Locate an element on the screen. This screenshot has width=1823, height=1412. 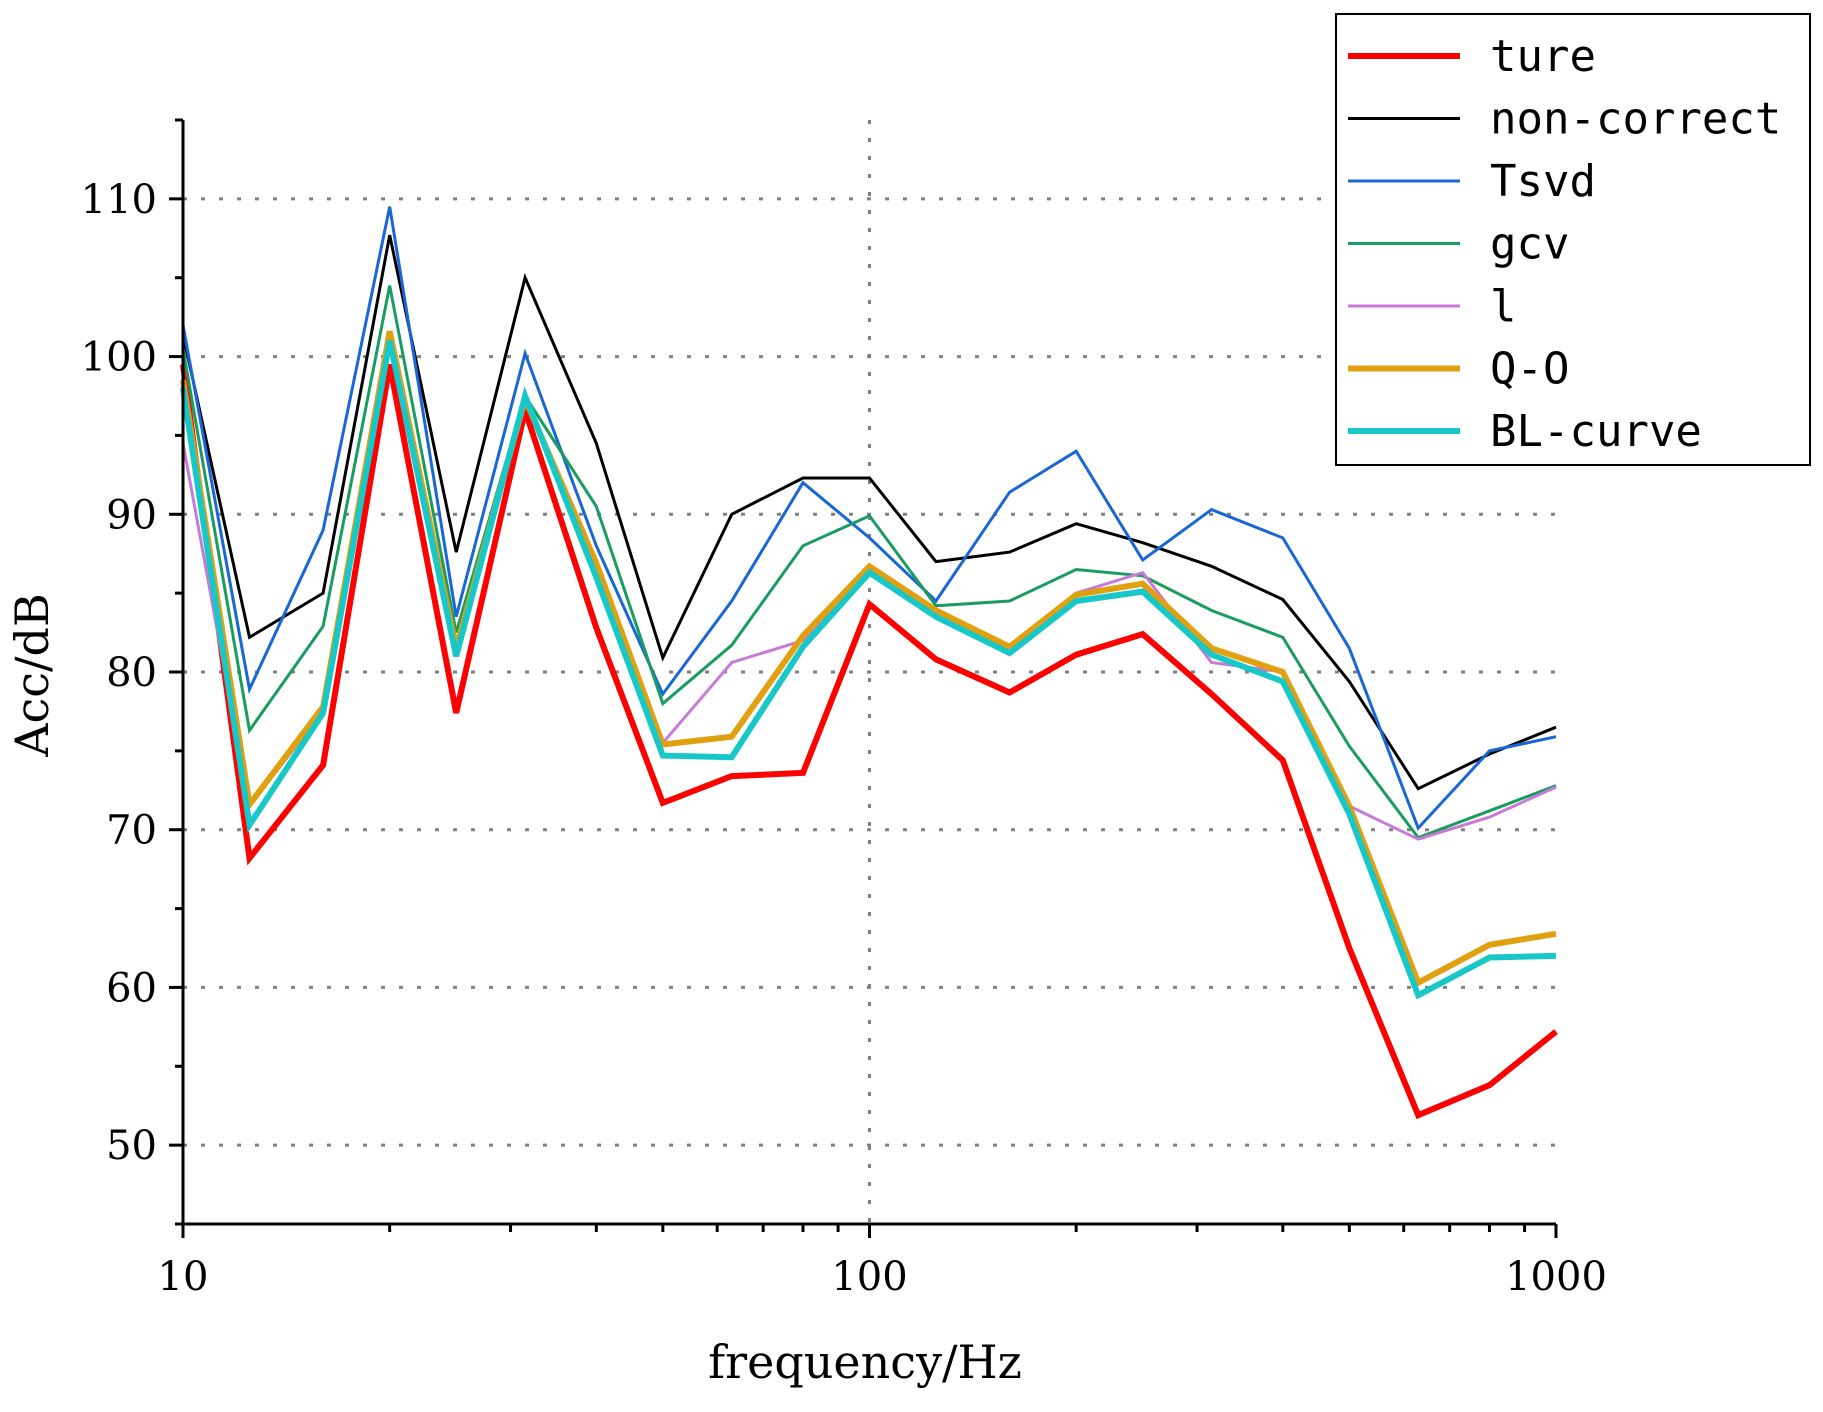
y-tick-label-70: 70 is located at coordinates (131, 831).